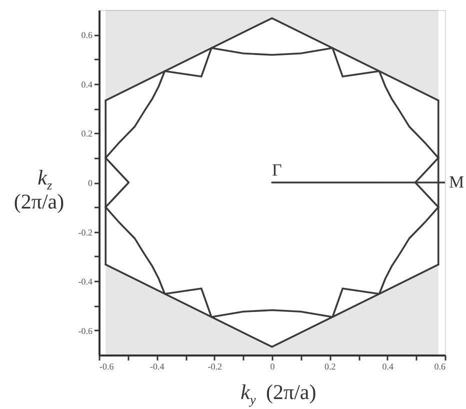 This screenshot has width=466, height=409. What do you see at coordinates (388, 367) in the screenshot?
I see `x-tick-label: 0.4` at bounding box center [388, 367].